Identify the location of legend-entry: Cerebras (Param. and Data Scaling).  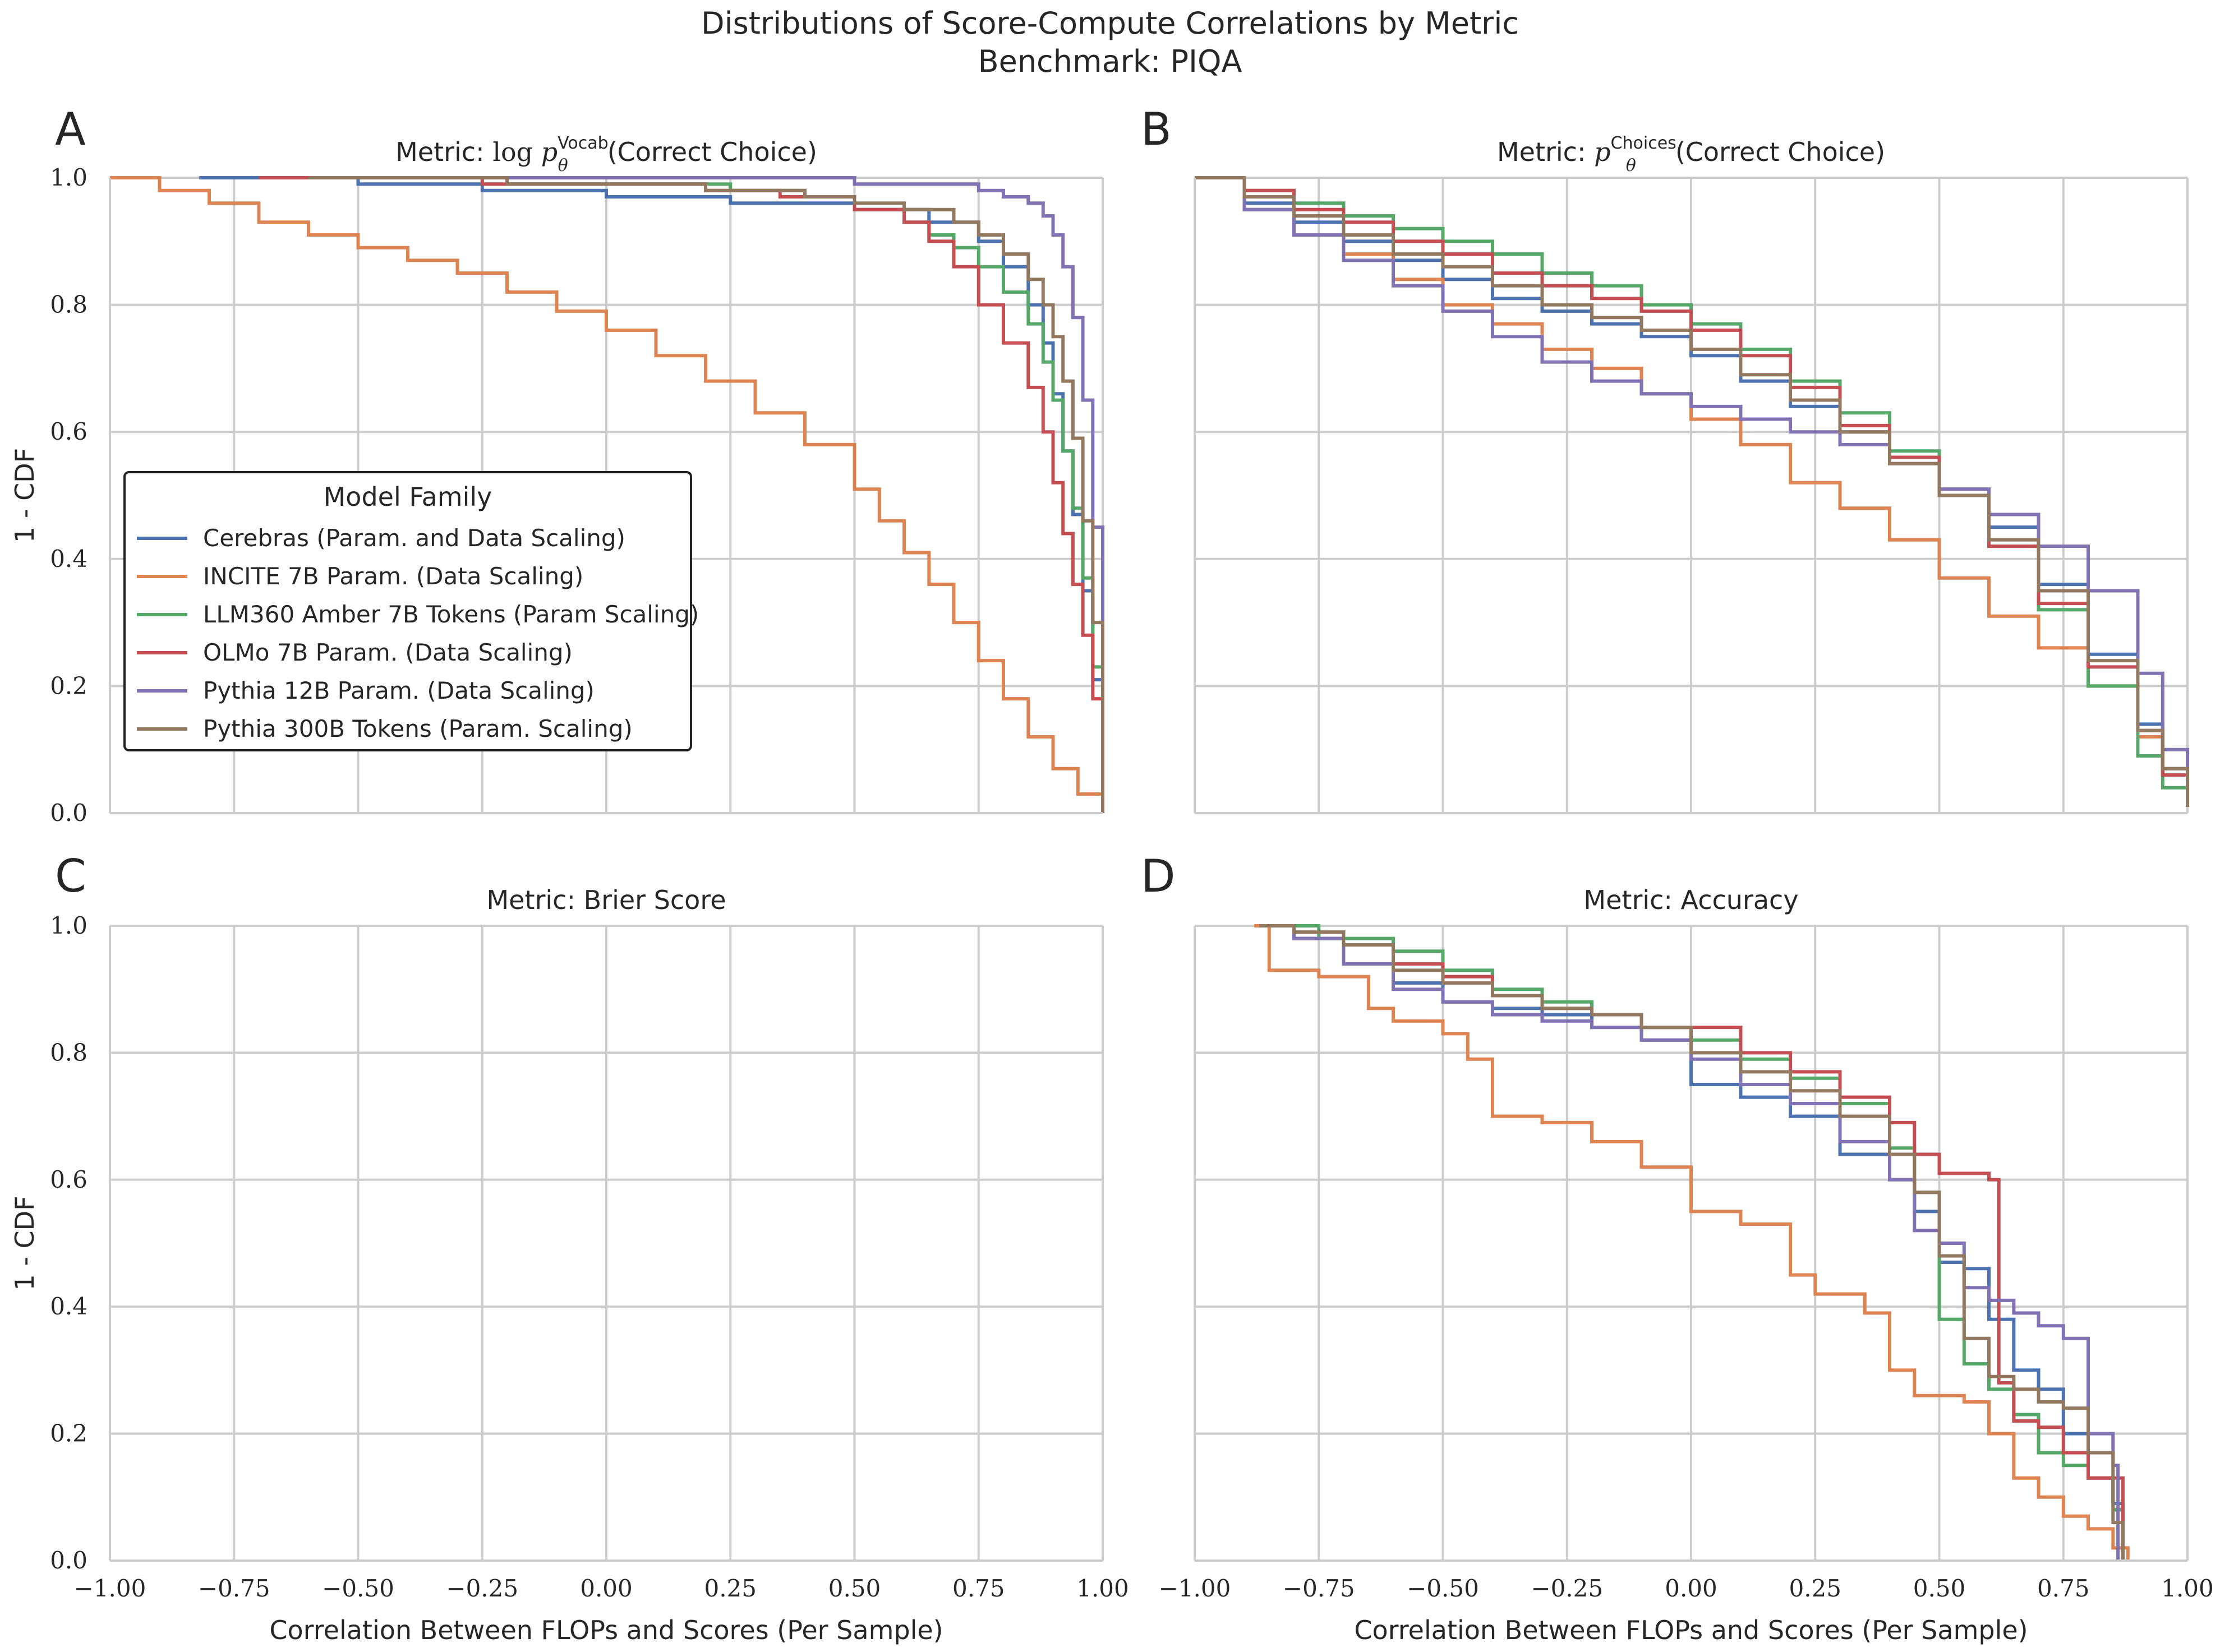
(414, 538).